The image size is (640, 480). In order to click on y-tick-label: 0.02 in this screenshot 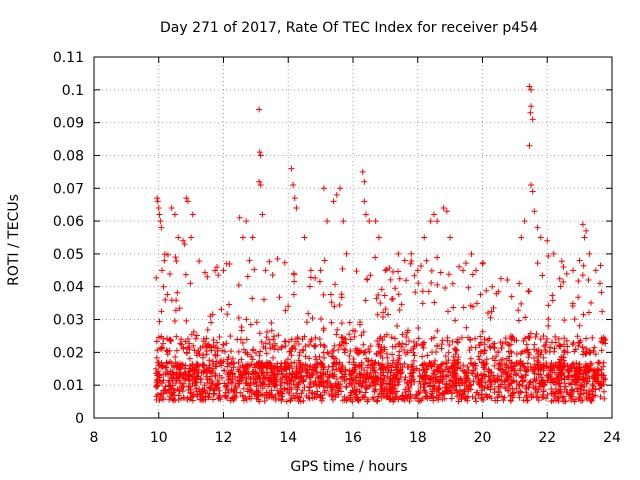, I will do `click(68, 353)`.